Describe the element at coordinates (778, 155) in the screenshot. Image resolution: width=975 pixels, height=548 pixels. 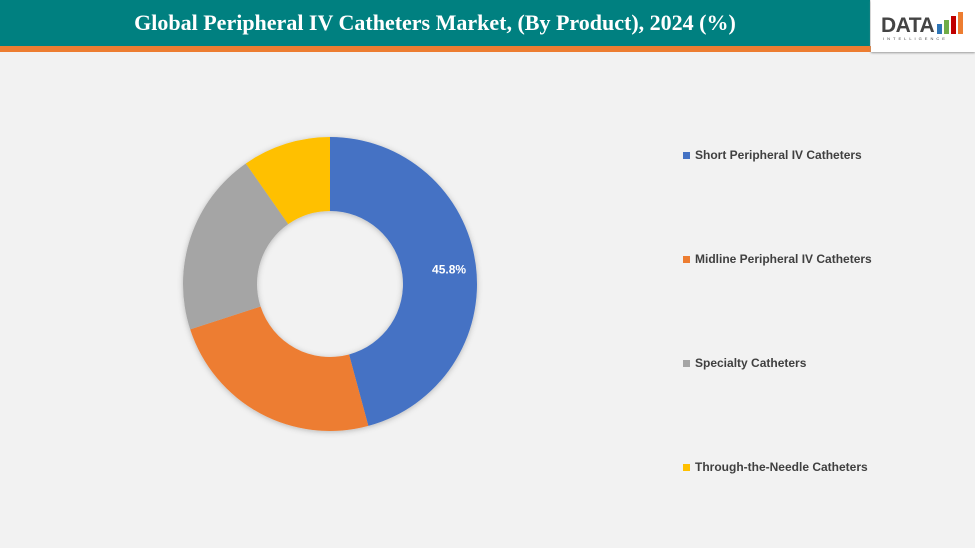
I see `legend-label: Short Peripheral IV Catheters` at that location.